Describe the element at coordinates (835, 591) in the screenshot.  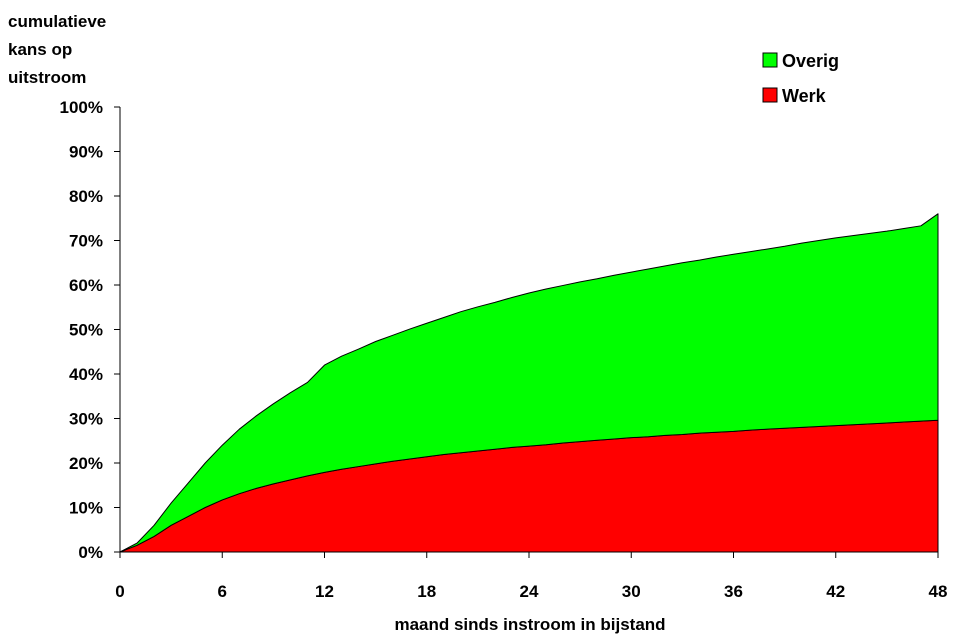
I see `x-tick-label: 42` at that location.